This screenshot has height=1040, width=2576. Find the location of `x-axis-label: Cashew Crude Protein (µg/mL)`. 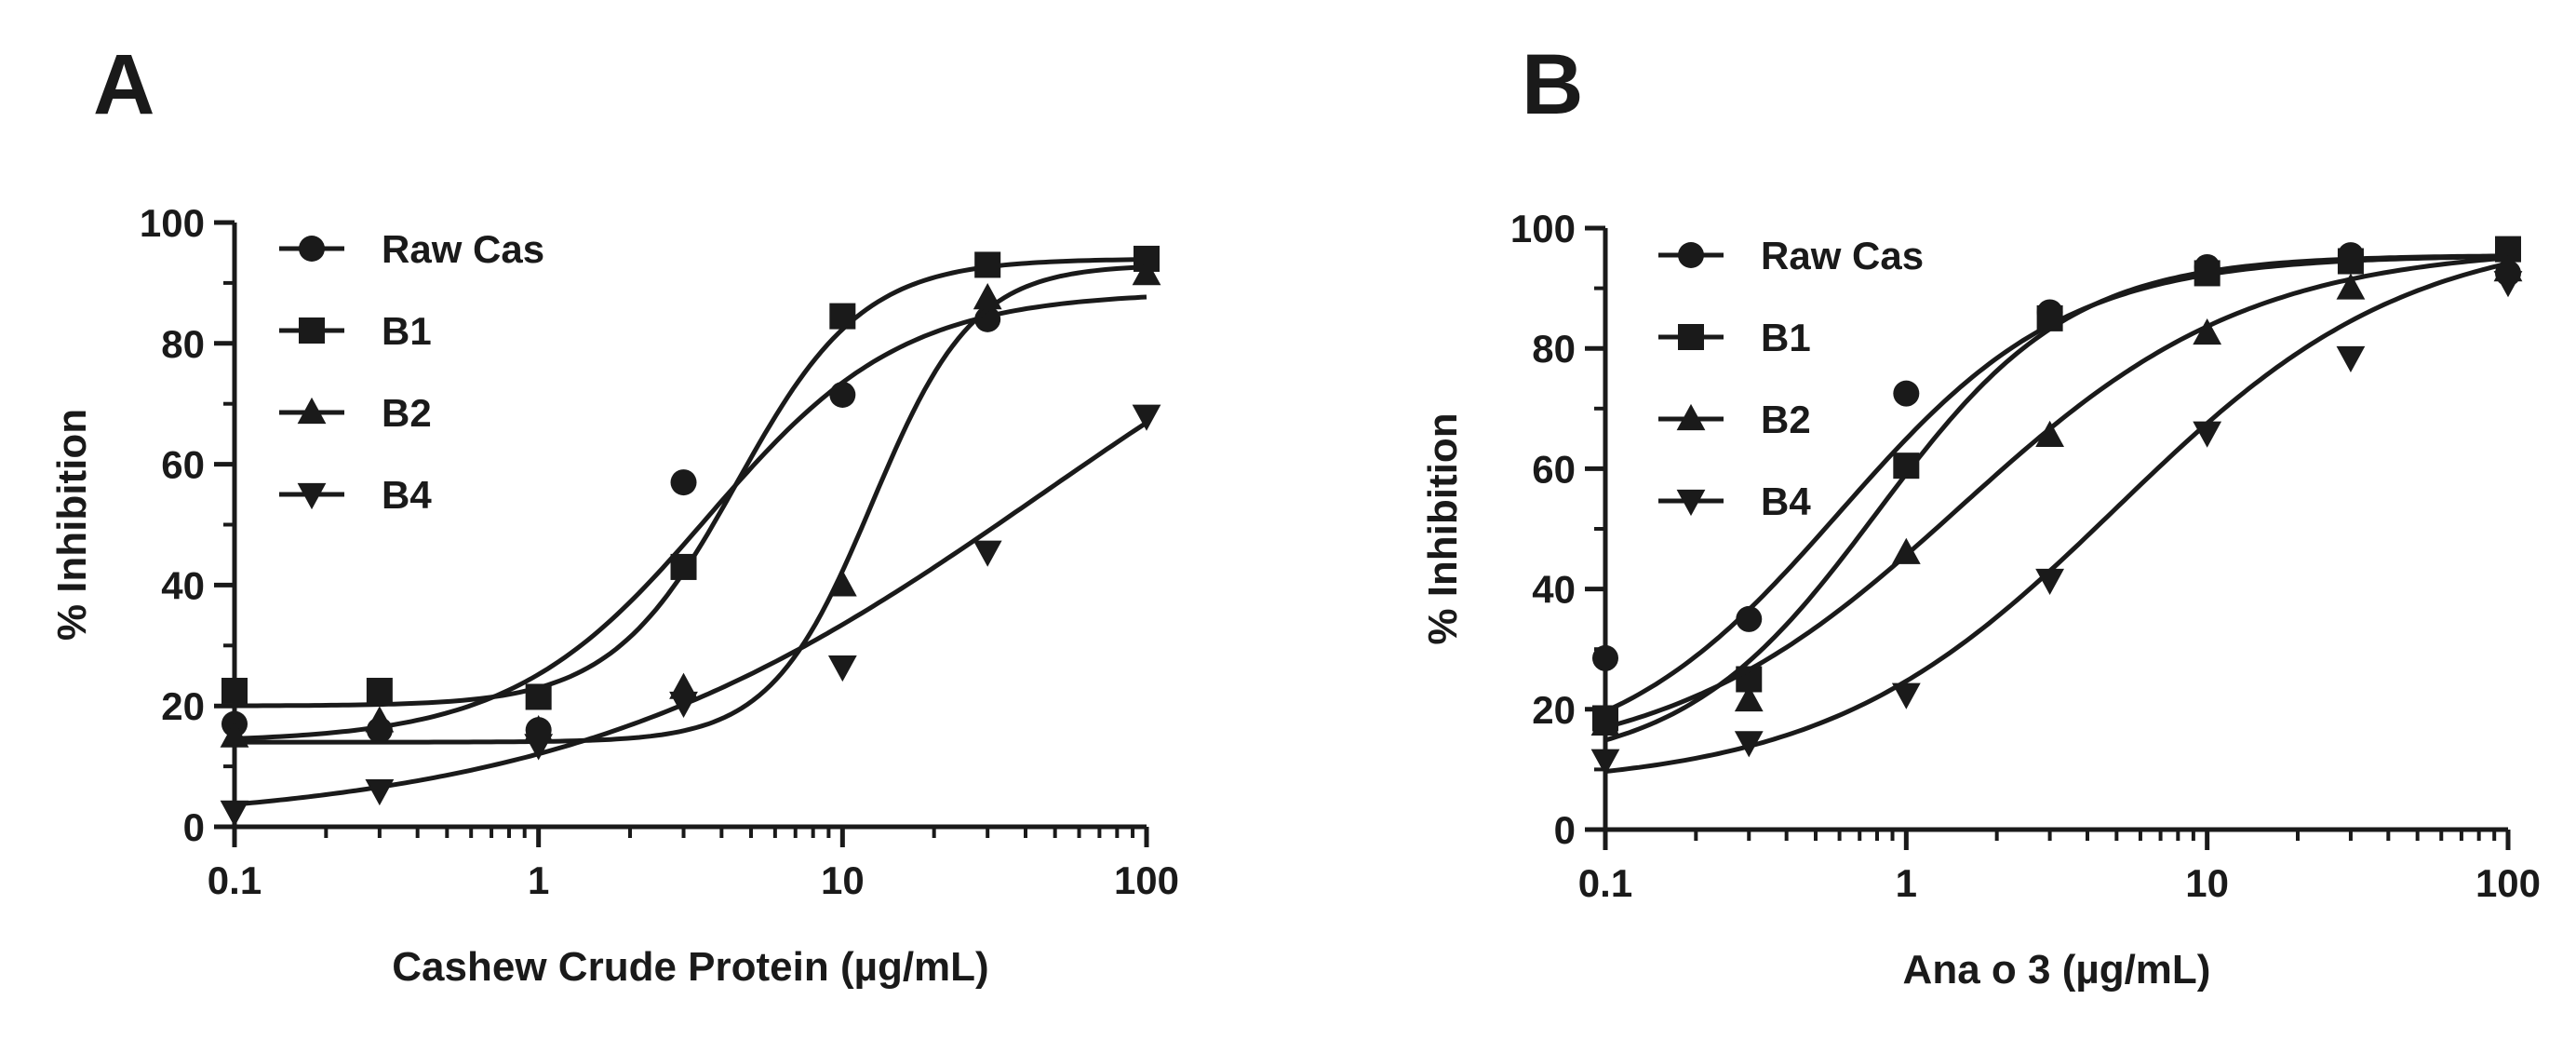

x-axis-label: Cashew Crude Protein (µg/mL) is located at coordinates (690, 967).